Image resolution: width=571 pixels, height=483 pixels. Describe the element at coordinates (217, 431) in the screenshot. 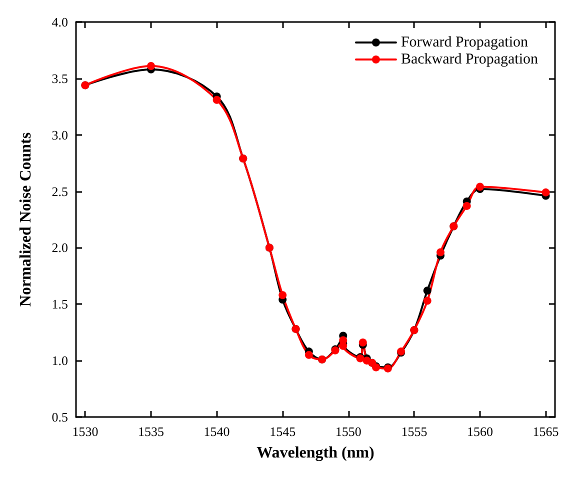

I see `x-tick-label: 1540` at that location.